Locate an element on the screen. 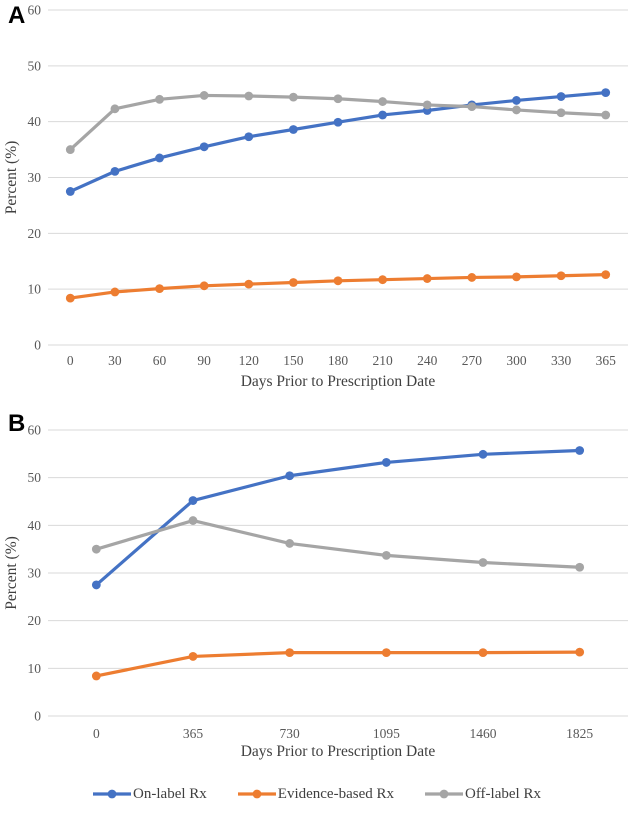  panel-label-b: B is located at coordinates (17, 423).